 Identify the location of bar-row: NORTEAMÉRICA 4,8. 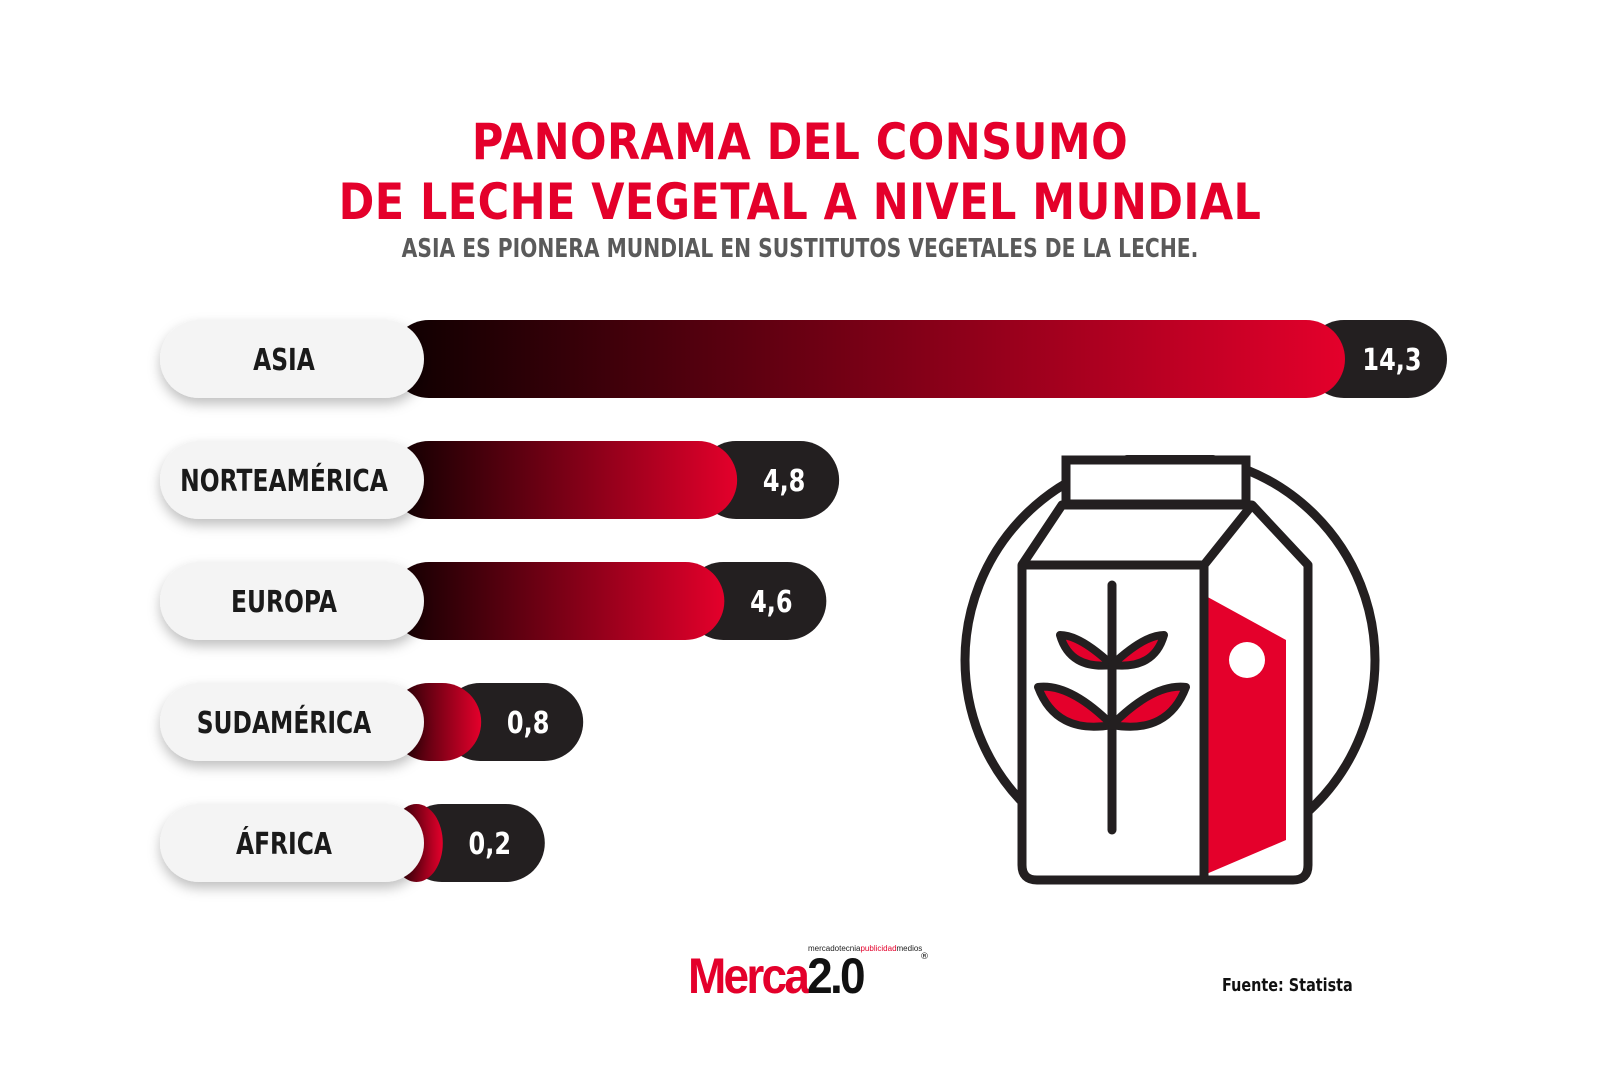
(500, 480).